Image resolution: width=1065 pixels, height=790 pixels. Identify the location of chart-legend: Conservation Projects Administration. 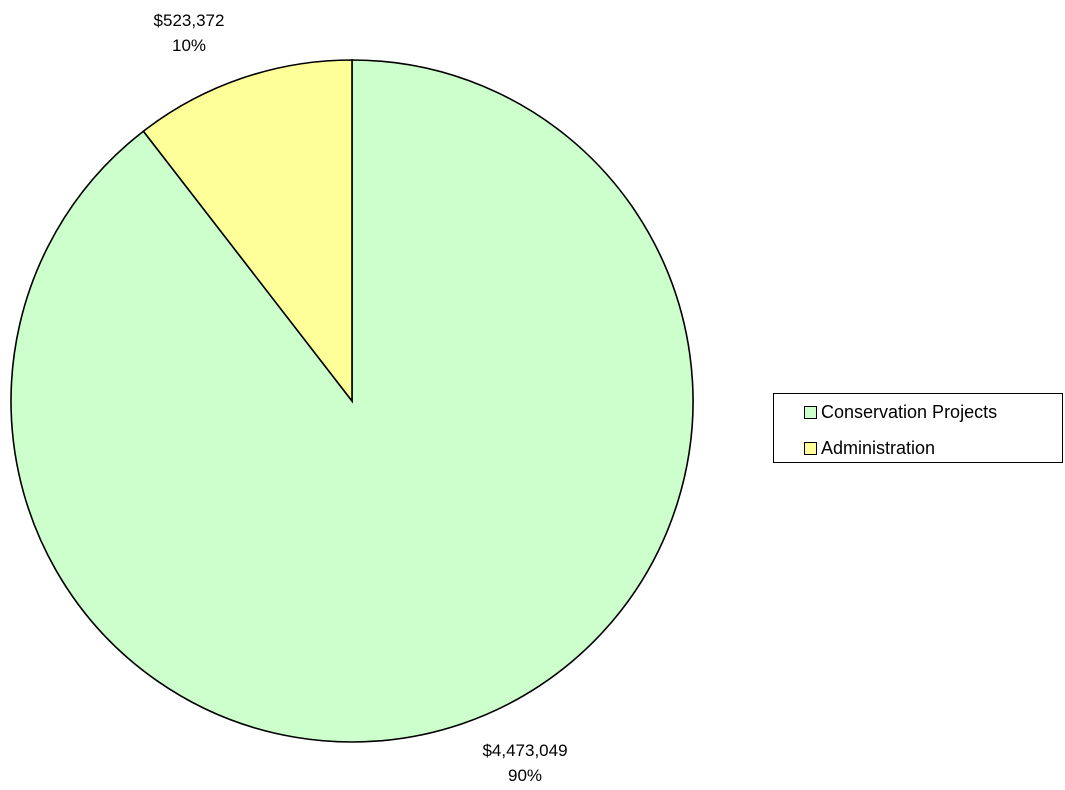
(918, 428).